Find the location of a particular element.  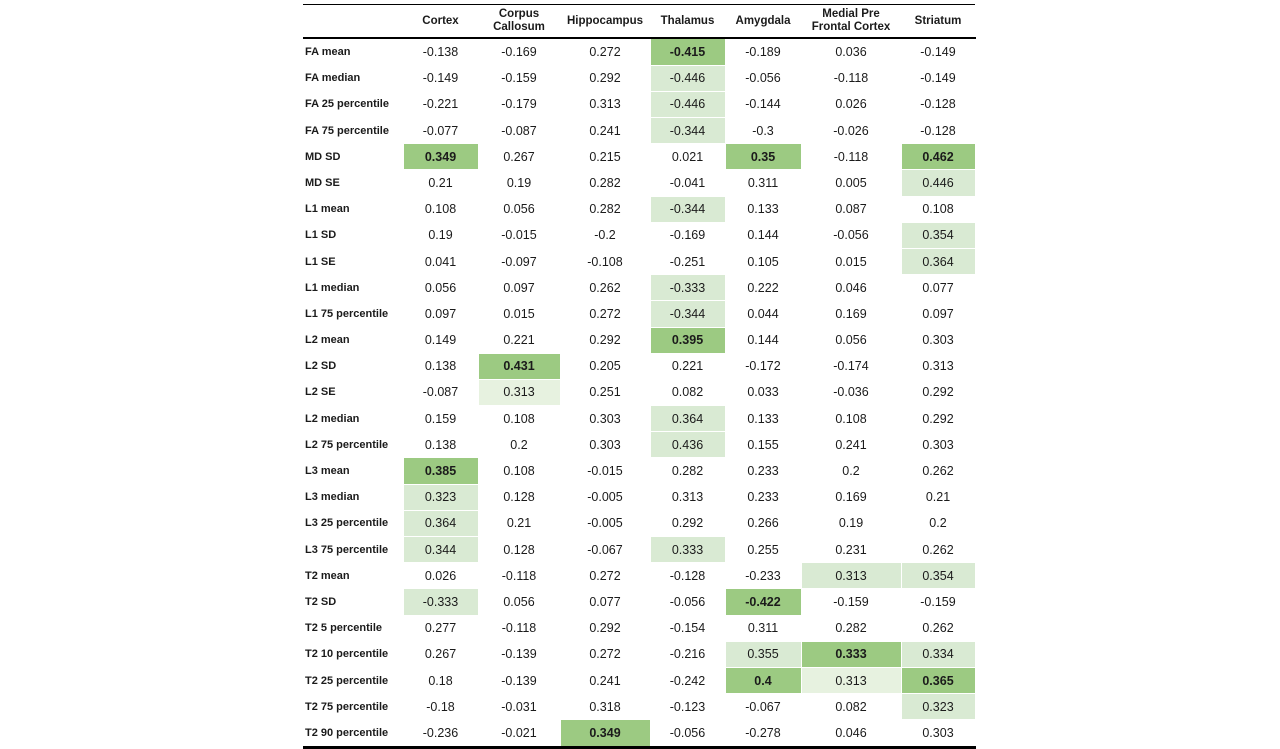

header-cell: Striatum is located at coordinates (938, 22).